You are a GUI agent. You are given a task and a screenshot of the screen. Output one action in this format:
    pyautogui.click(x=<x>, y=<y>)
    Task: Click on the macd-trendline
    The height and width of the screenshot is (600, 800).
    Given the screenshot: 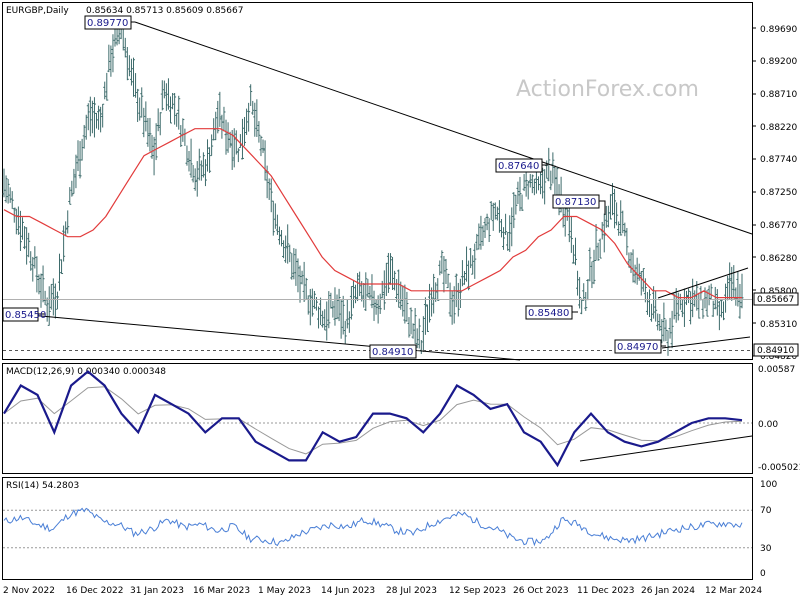 What is the action you would take?
    pyautogui.click(x=666, y=448)
    